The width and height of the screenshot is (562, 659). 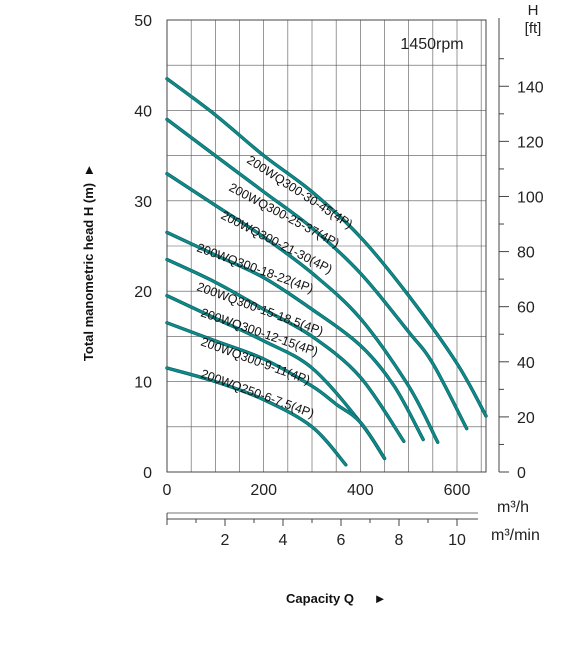 I want to click on x-m3h-tick-label: 200, so click(x=263, y=490).